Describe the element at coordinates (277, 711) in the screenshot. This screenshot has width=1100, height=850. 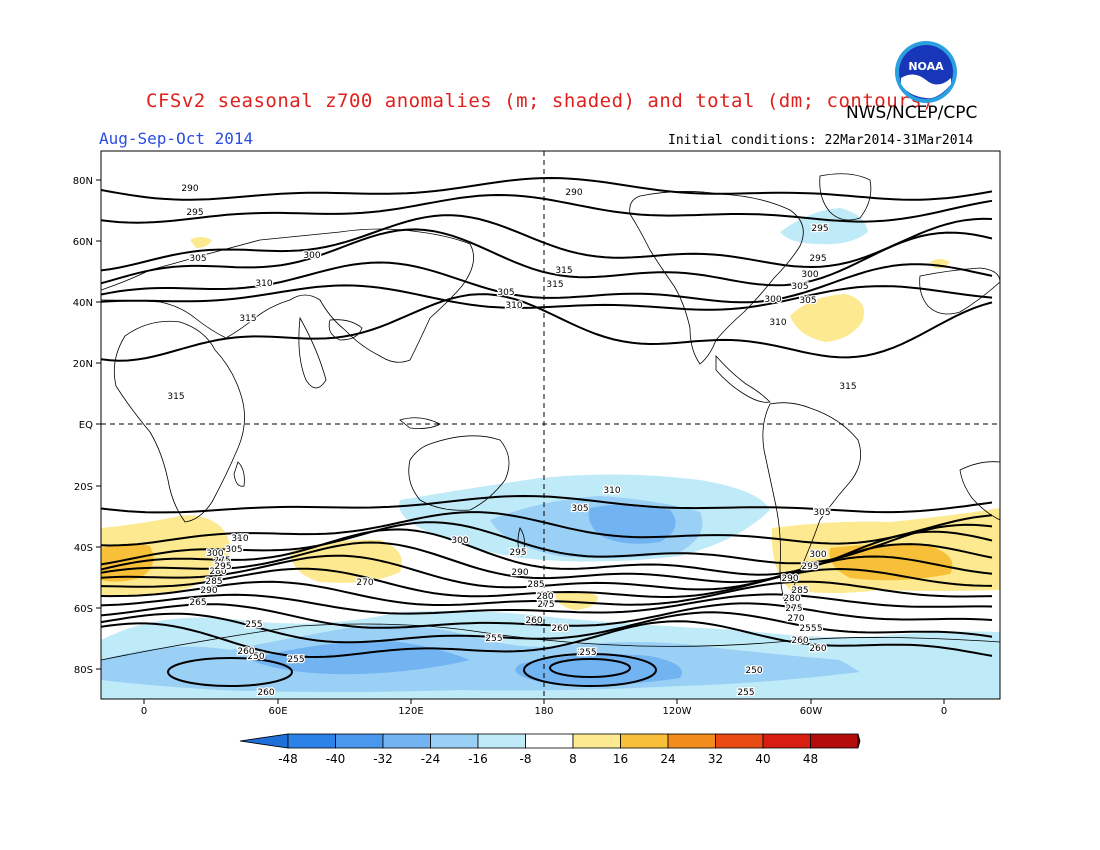
I see `lon-label: 60E` at that location.